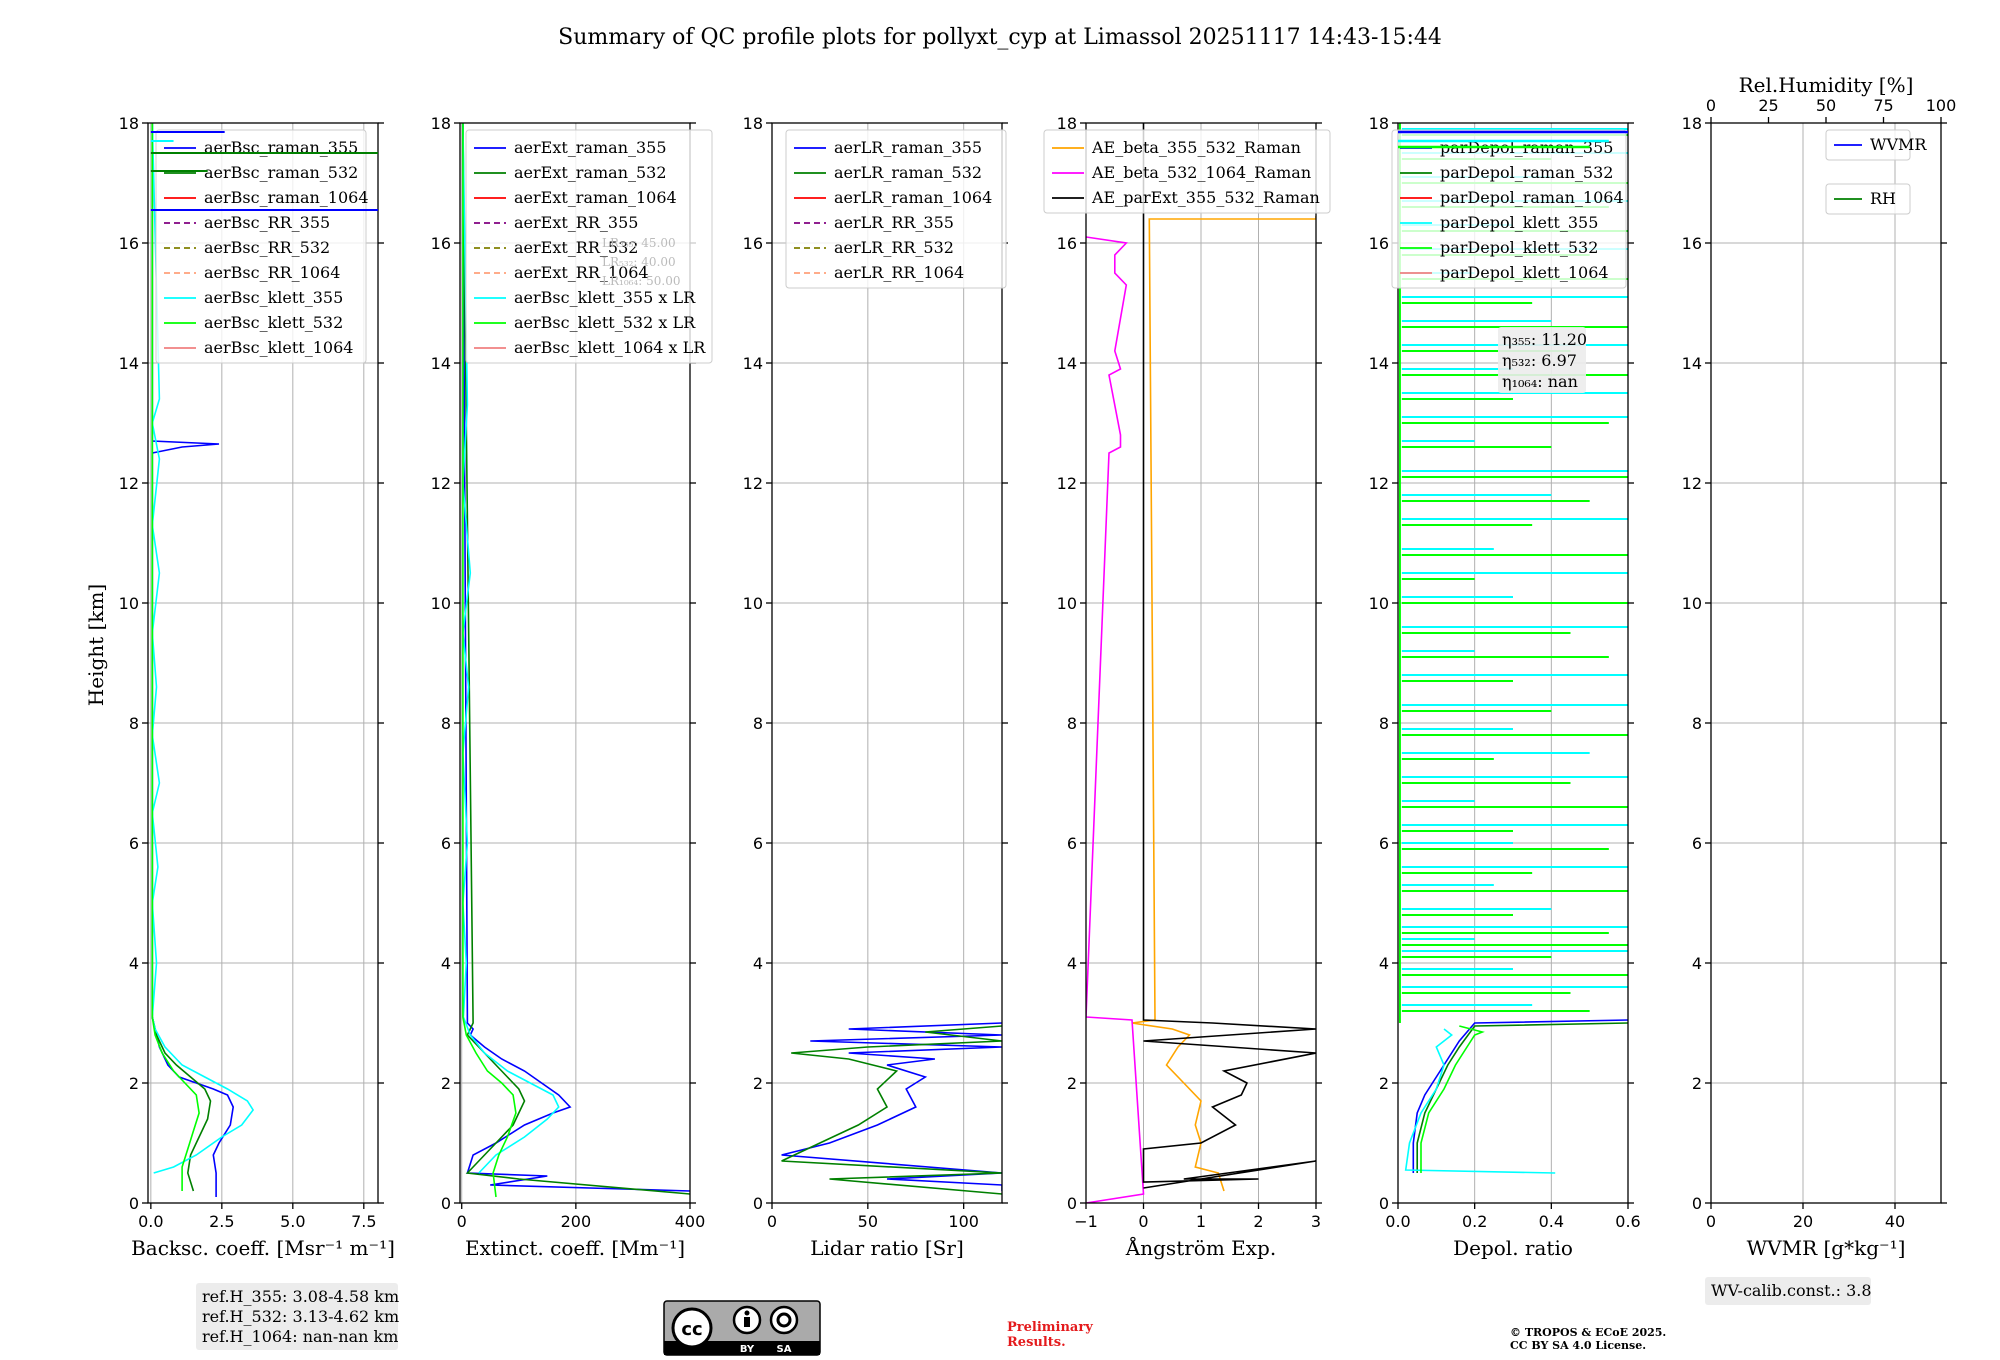 This screenshot has height=1360, width=2000. Describe the element at coordinates (1196, 147) in the screenshot. I see `legend-label: AE_beta_355_532_Raman` at that location.